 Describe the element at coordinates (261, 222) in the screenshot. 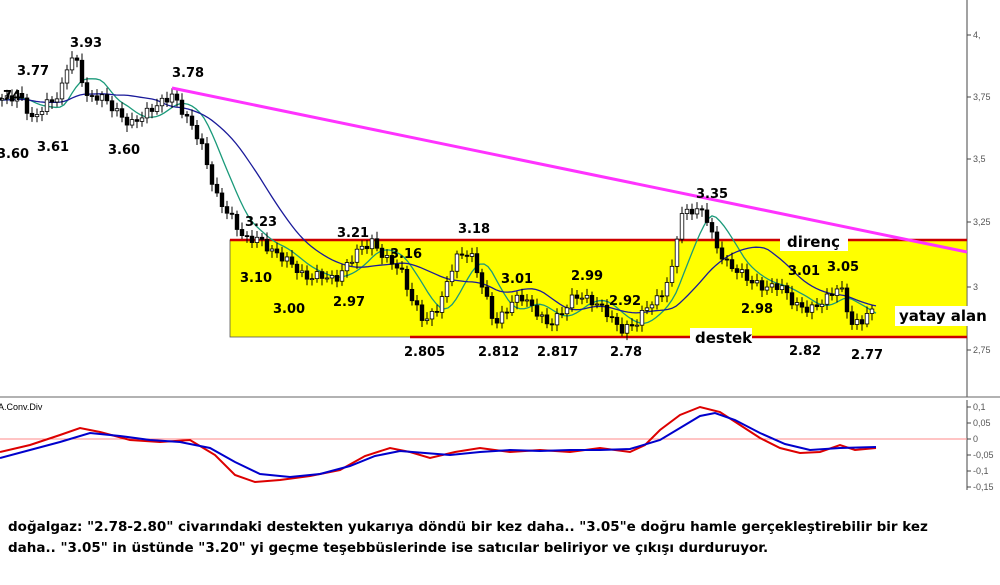

I see `price-label: 3.23` at that location.